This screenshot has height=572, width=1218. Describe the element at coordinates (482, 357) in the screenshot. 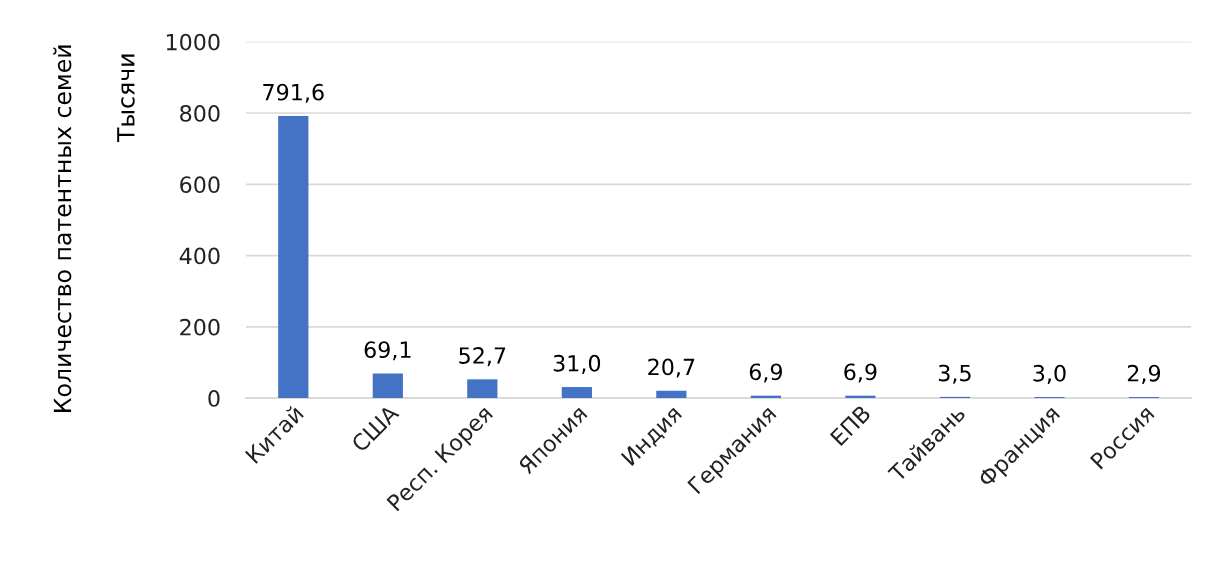

I see `data-label: 52,7` at that location.